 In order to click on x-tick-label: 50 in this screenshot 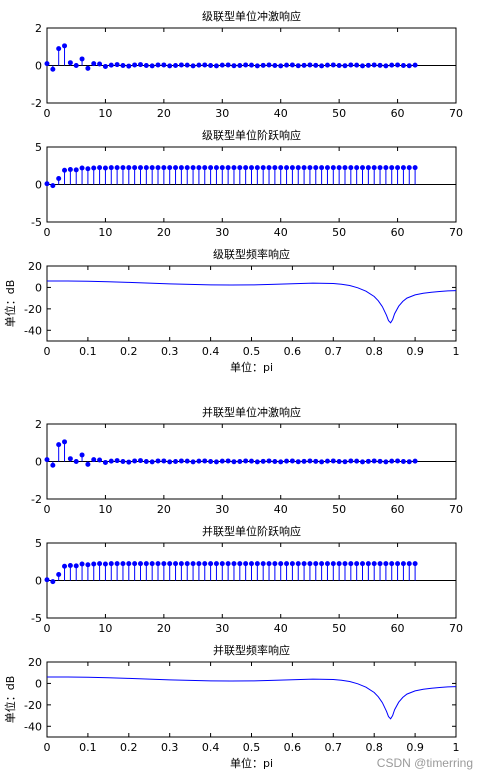, I will do `click(339, 628)`.